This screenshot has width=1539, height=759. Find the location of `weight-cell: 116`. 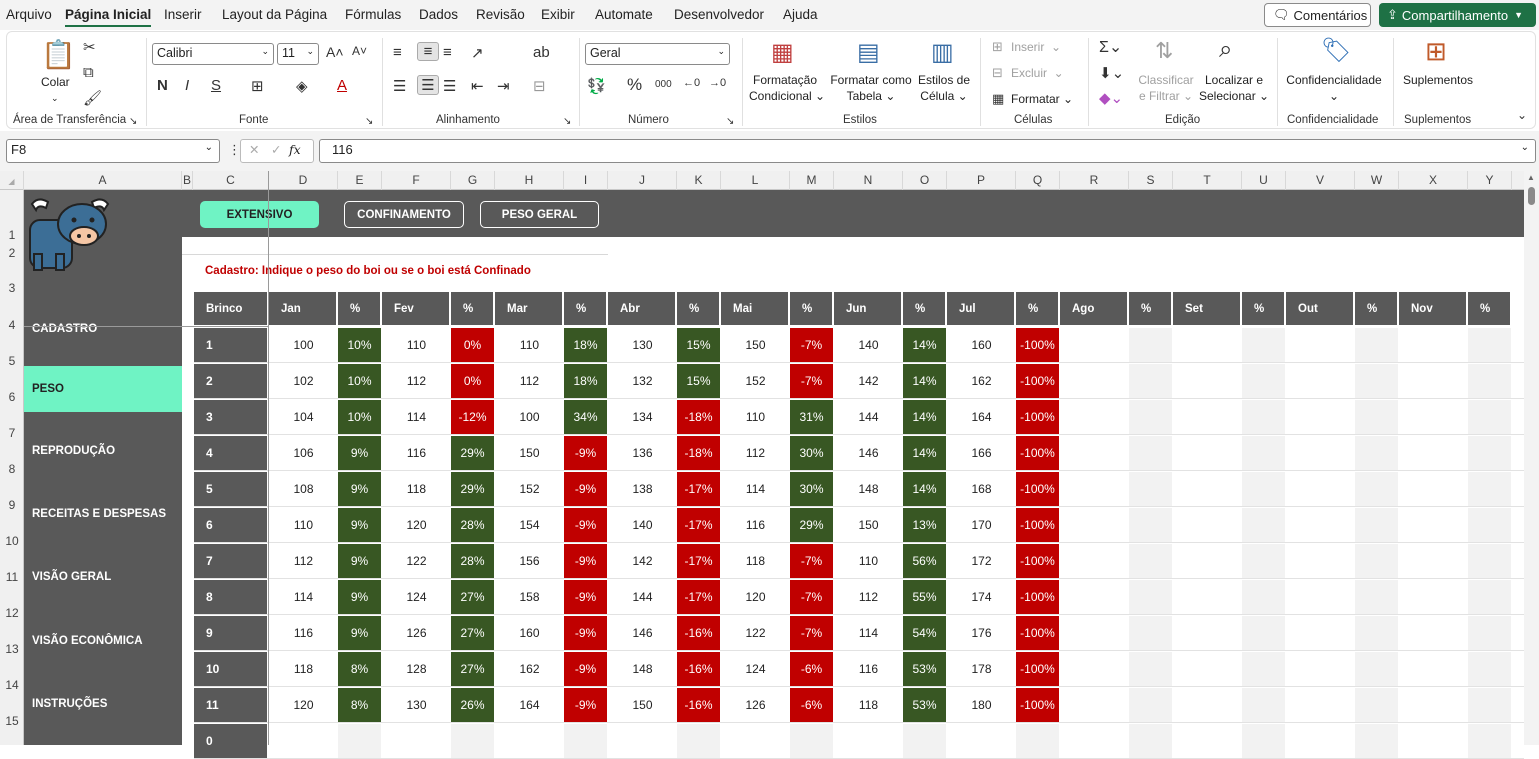

weight-cell: 116 is located at coordinates (416, 453).